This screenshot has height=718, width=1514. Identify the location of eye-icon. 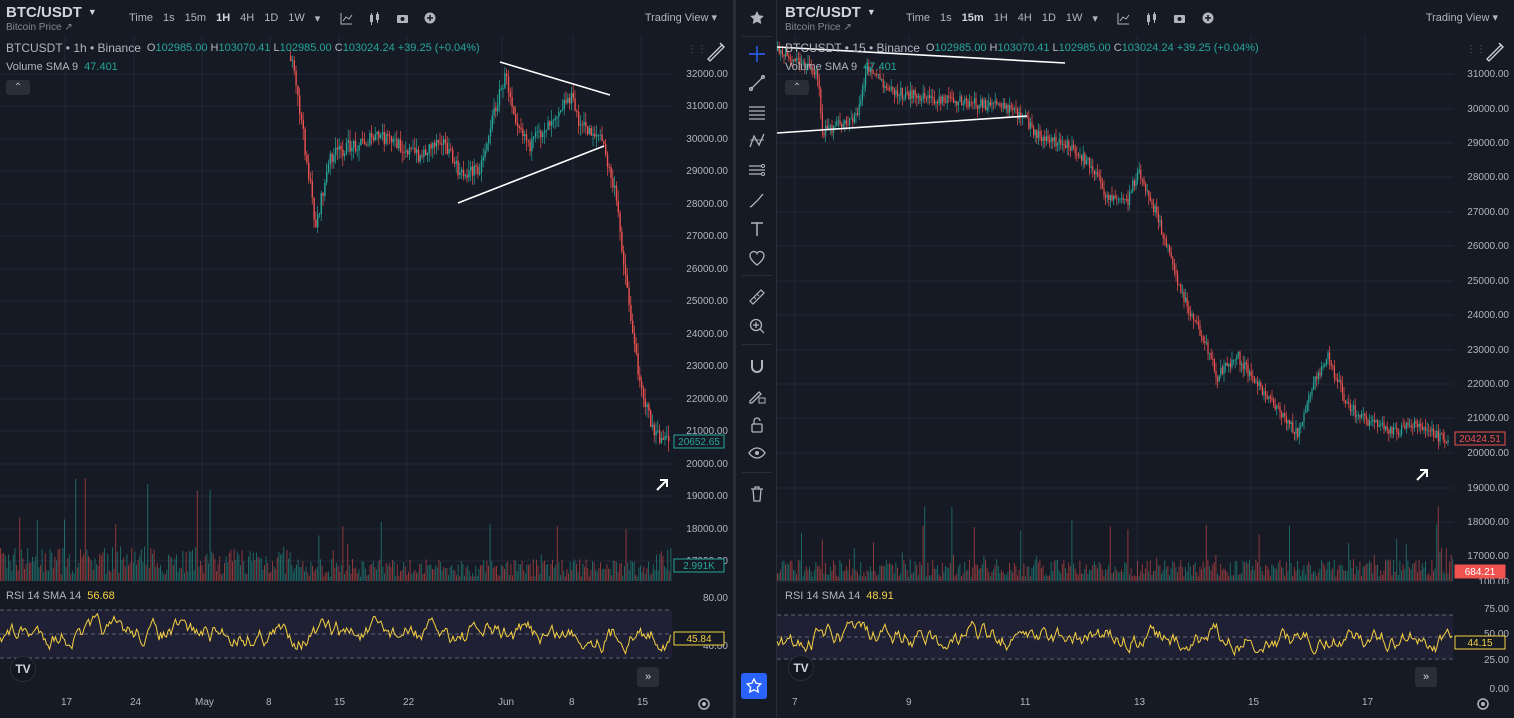
(757, 453).